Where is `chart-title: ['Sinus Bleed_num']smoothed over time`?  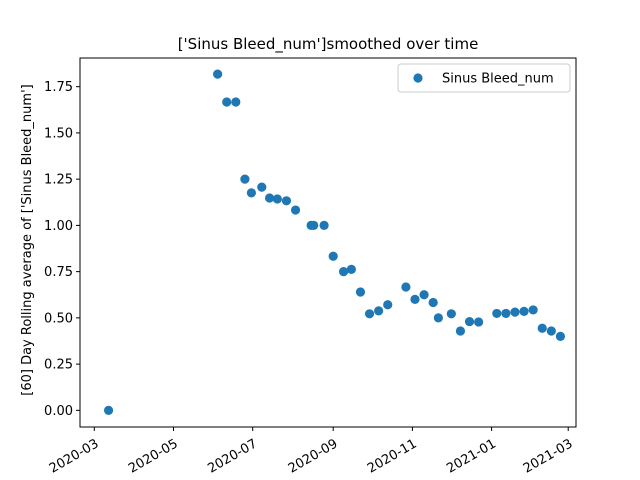 chart-title: ['Sinus Bleed_num']smoothed over time is located at coordinates (328, 44).